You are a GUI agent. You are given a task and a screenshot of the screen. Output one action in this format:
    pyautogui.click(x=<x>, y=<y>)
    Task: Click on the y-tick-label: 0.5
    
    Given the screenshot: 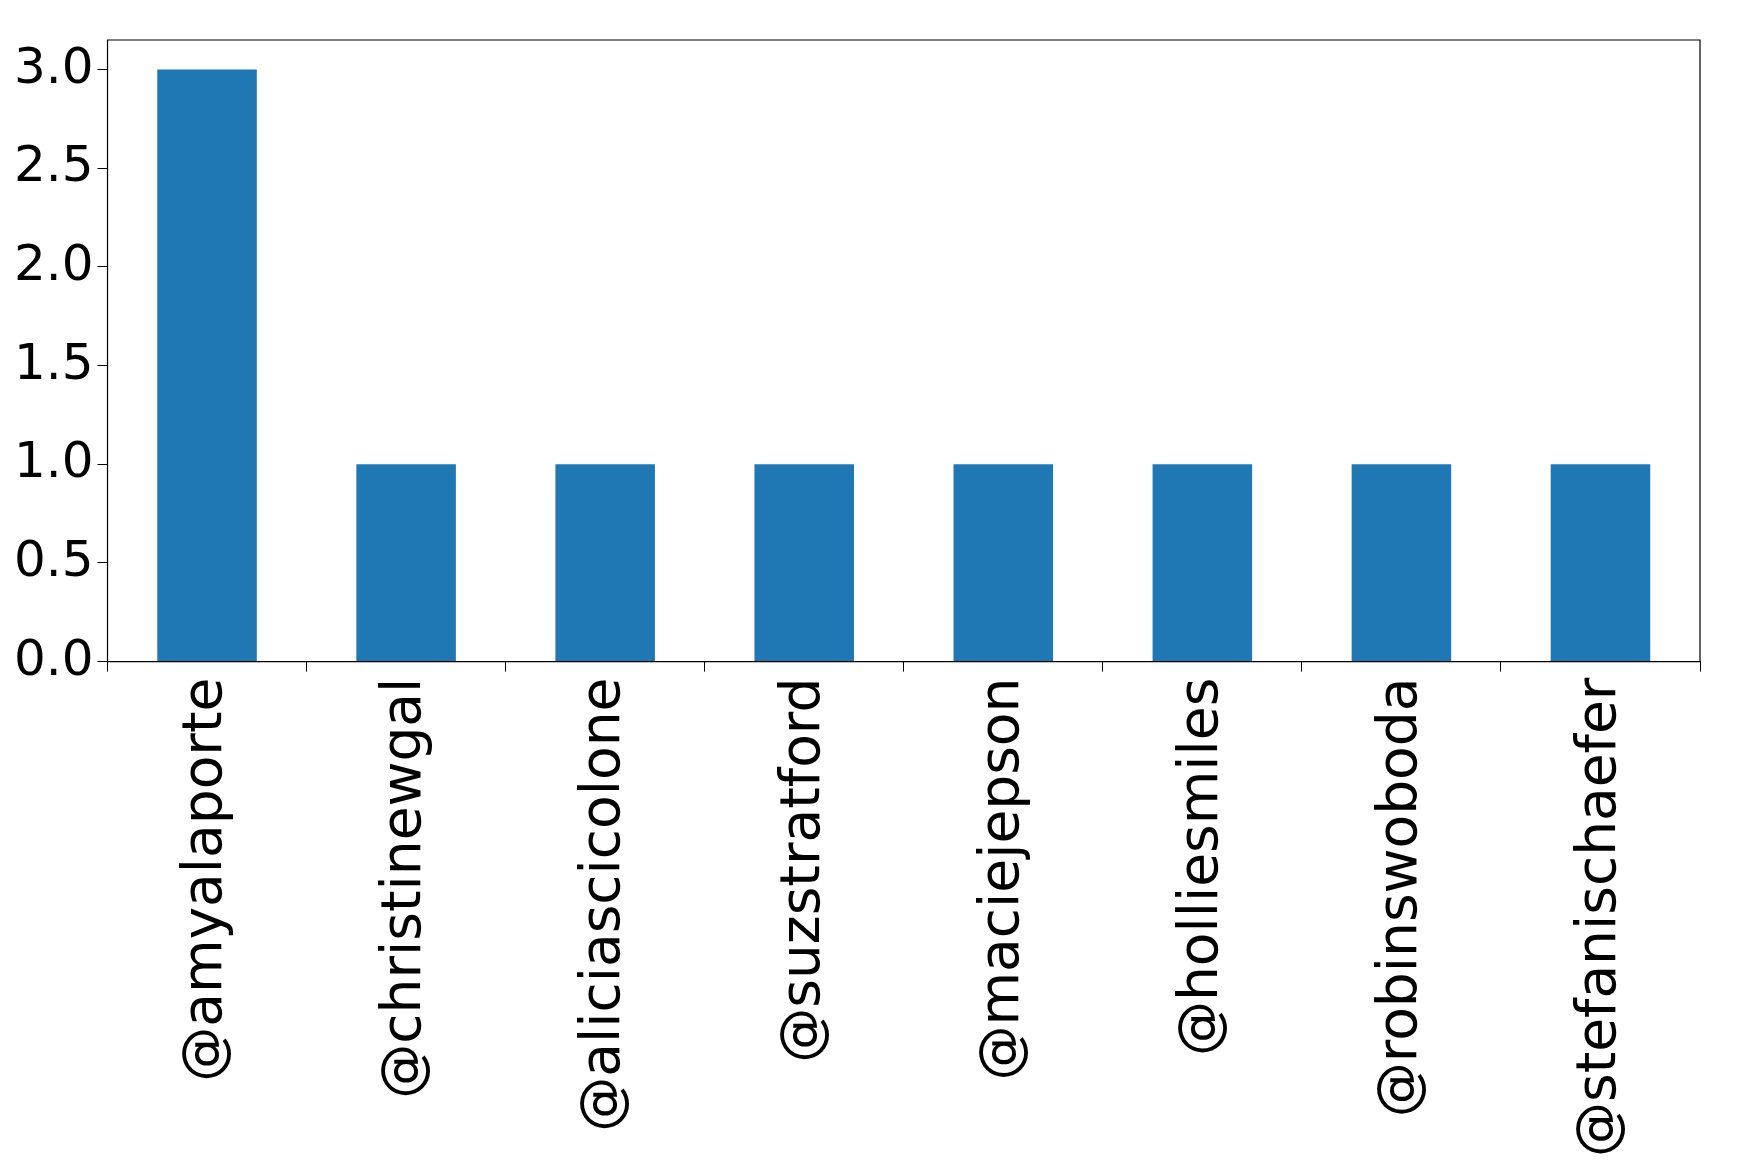 What is the action you would take?
    pyautogui.click(x=53, y=558)
    